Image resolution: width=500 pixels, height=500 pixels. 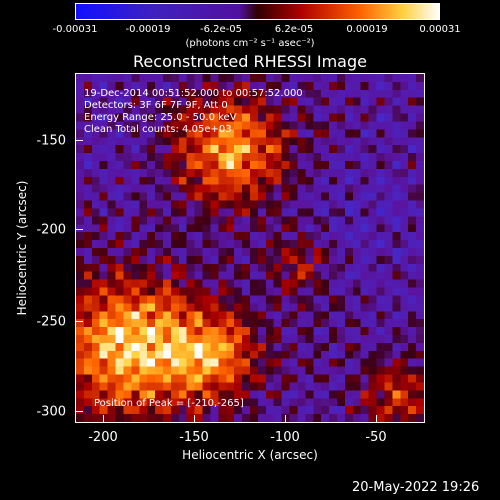 I want to click on peak-position-annotation: Position of Peak = [-210,-265], so click(x=169, y=403).